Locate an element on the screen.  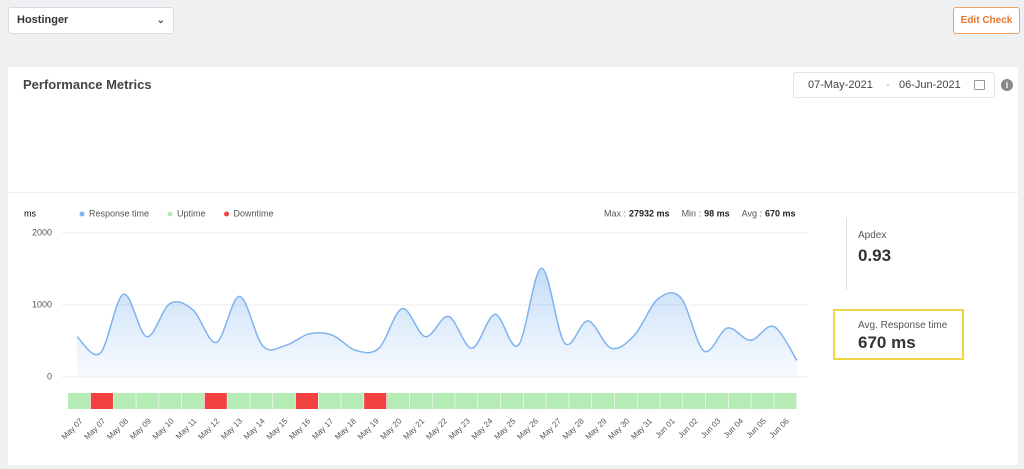
date-sep: - is located at coordinates (888, 85).